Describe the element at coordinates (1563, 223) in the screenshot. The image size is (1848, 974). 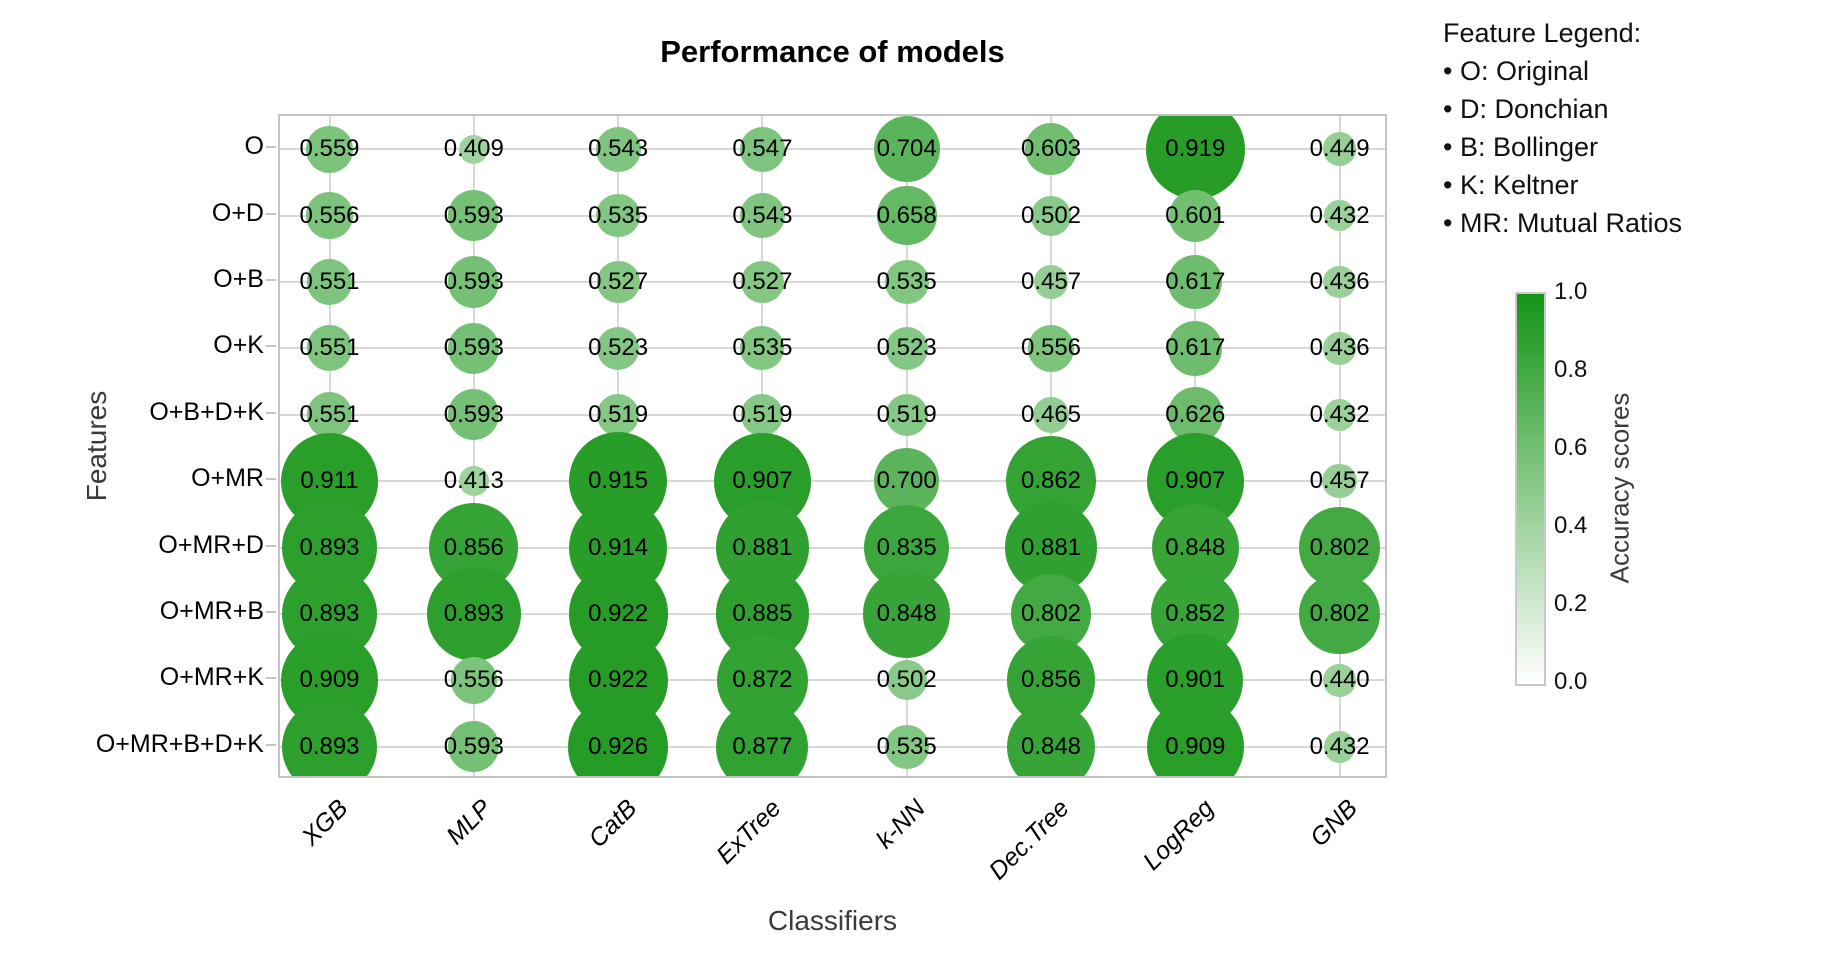
I see `legend-item: • MR: Mutual Ratios` at that location.